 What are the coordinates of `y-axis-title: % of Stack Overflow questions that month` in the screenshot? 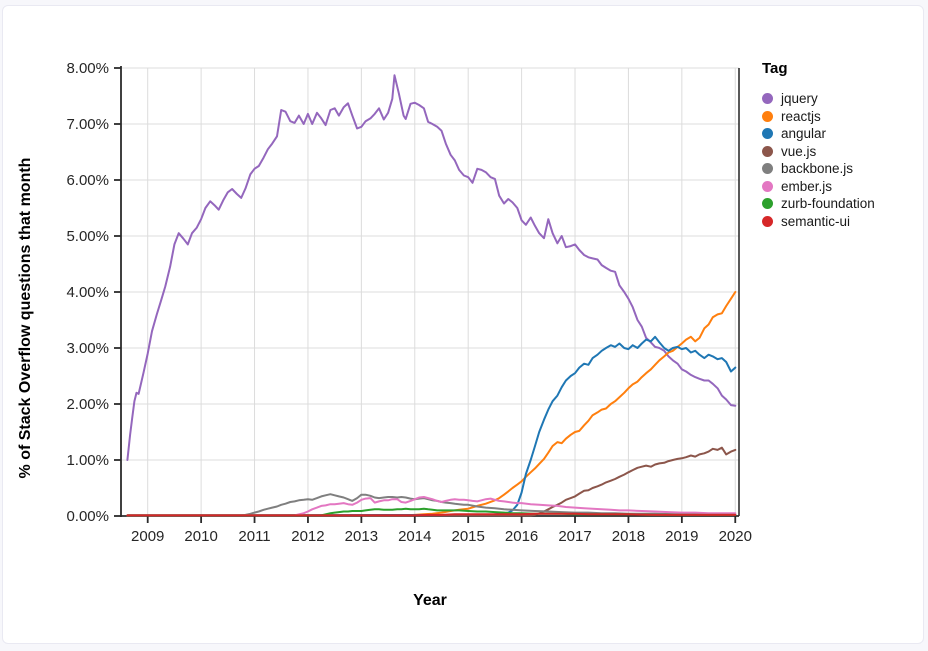 It's located at (25, 318).